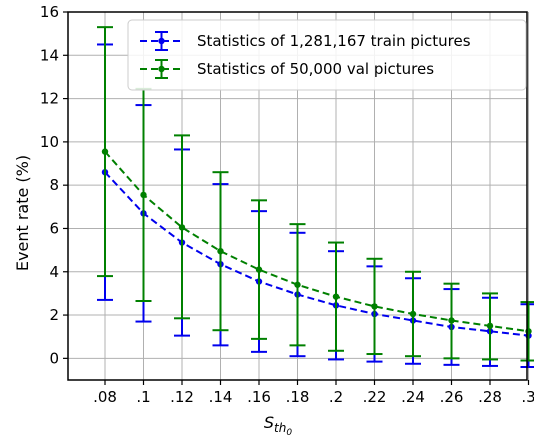  What do you see at coordinates (54, 228) in the screenshot?
I see `y-tick-label: 6` at bounding box center [54, 228].